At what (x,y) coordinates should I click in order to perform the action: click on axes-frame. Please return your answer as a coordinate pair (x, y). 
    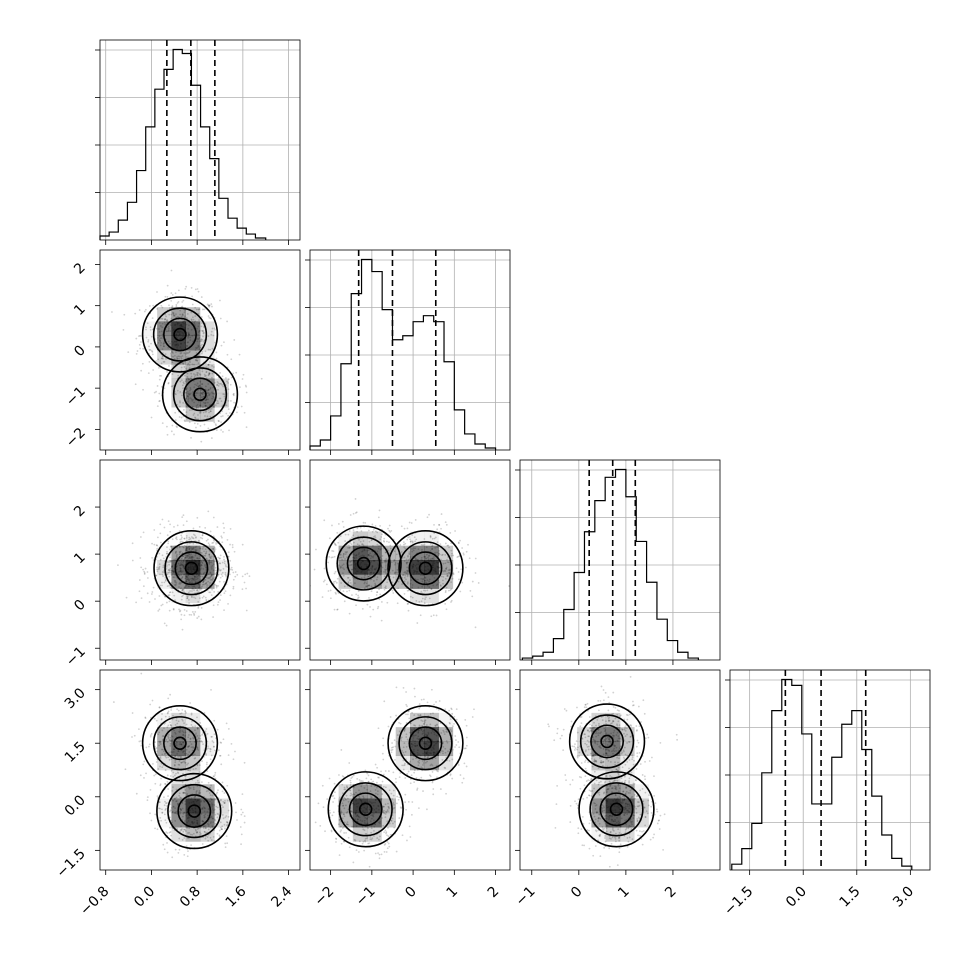
    Looking at the image, I should click on (200, 140).